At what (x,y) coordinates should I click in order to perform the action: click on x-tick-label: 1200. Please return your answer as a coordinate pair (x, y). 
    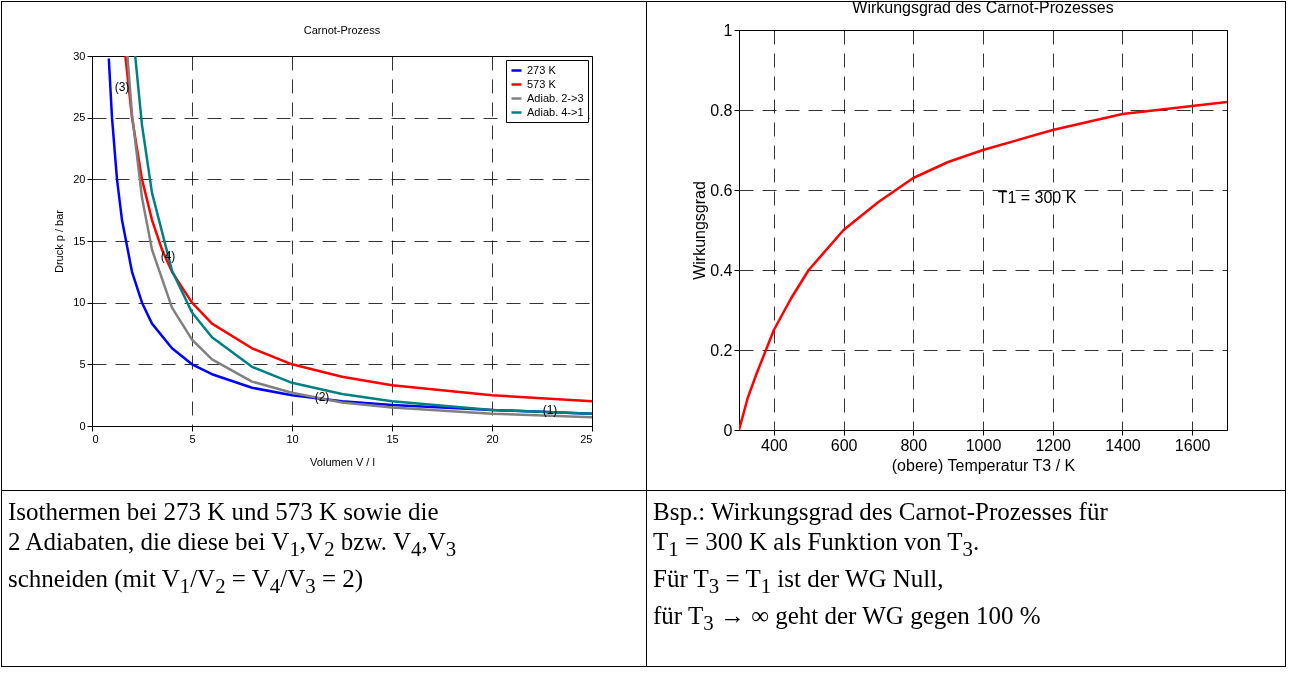
    Looking at the image, I should click on (1053, 445).